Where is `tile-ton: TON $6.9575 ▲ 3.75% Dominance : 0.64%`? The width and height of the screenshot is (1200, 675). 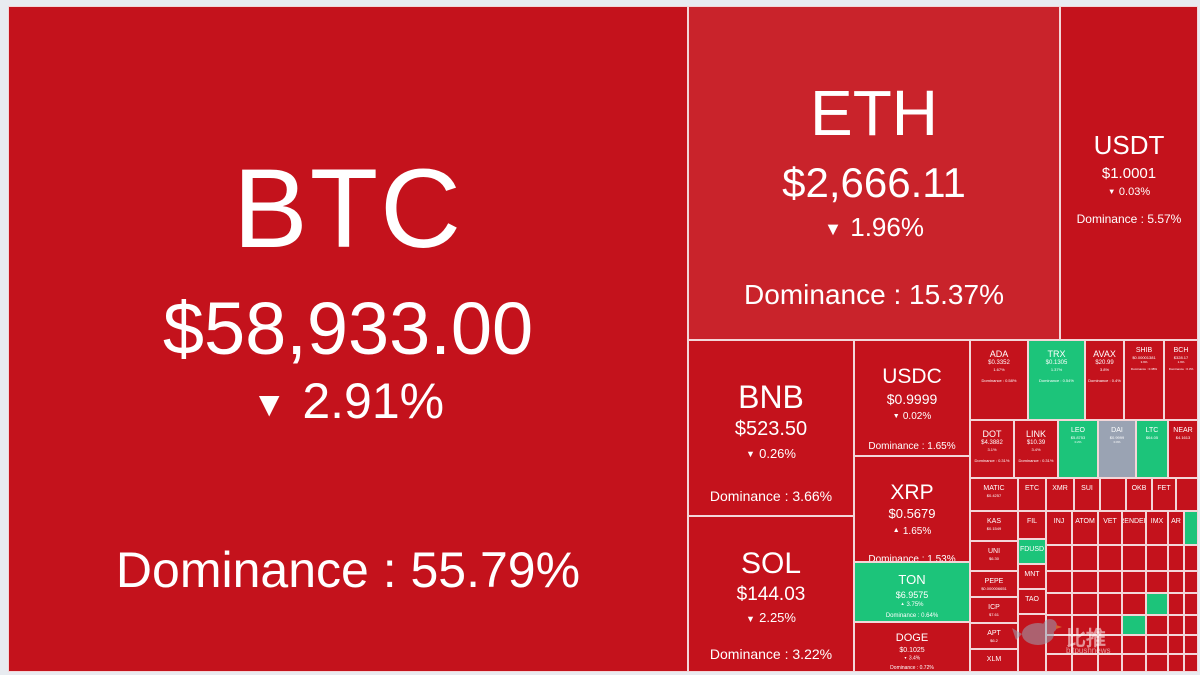 tile-ton: TON $6.9575 ▲ 3.75% Dominance : 0.64% is located at coordinates (912, 592).